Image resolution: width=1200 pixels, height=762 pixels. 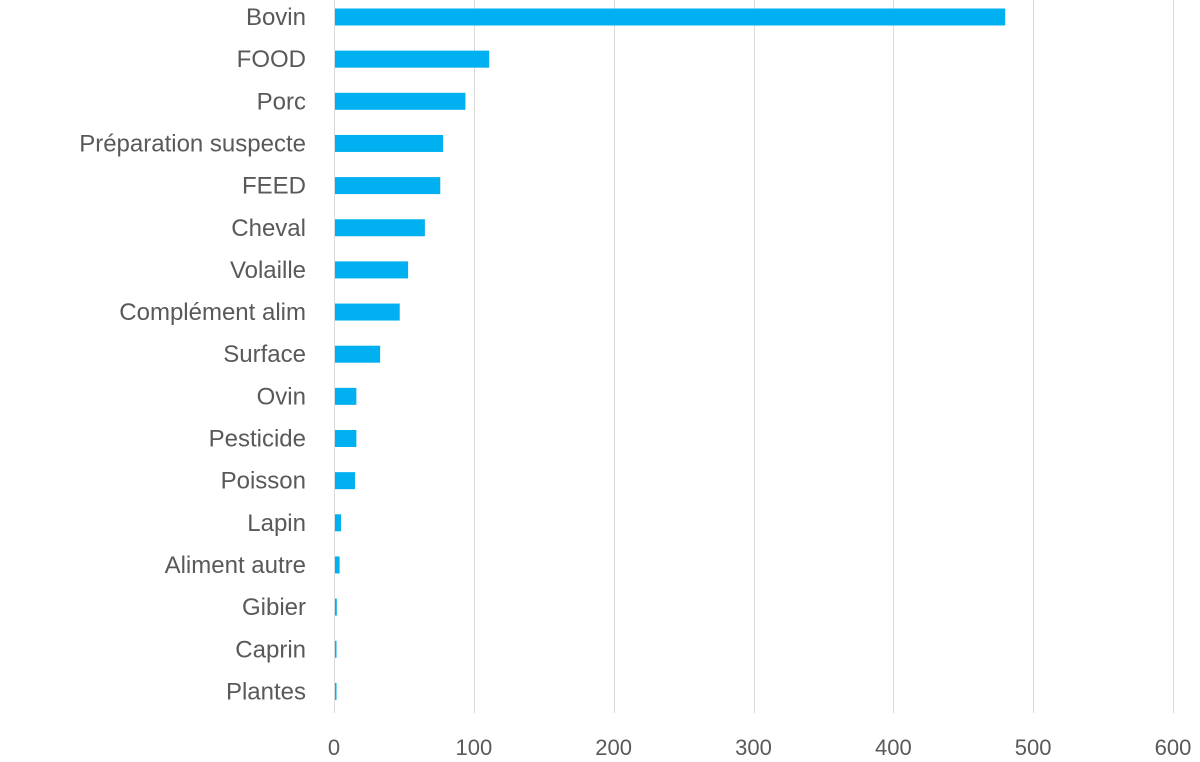 I want to click on category-label: Préparation suspecte, so click(x=192, y=143).